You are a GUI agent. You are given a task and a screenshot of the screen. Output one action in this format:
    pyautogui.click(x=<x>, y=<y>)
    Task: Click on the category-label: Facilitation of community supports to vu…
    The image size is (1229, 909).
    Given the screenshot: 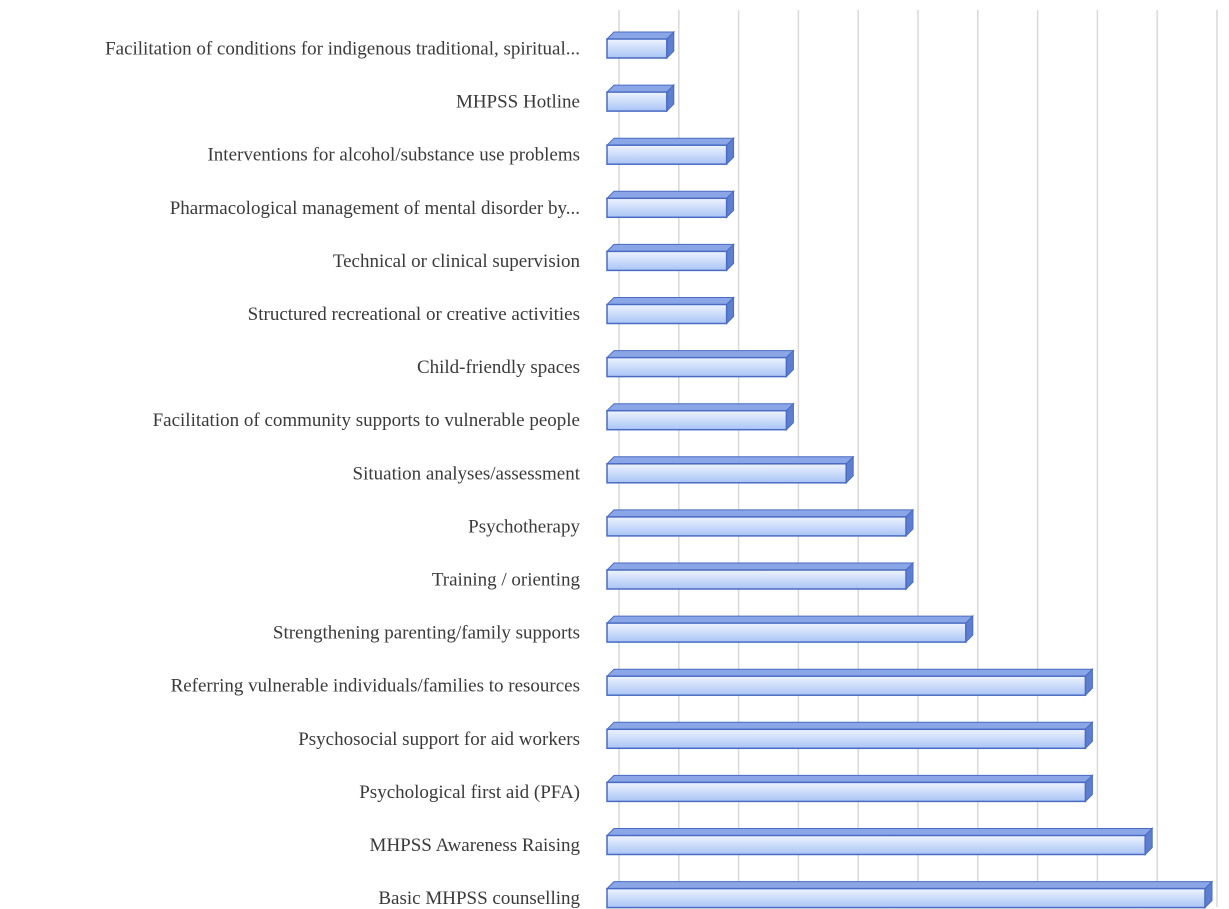 What is the action you would take?
    pyautogui.click(x=366, y=420)
    